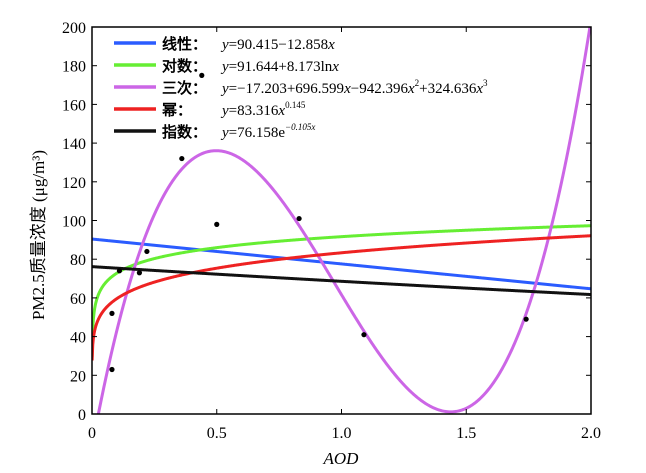 This screenshot has width=646, height=473. I want to click on y-tick-label-0: 0, so click(82, 415).